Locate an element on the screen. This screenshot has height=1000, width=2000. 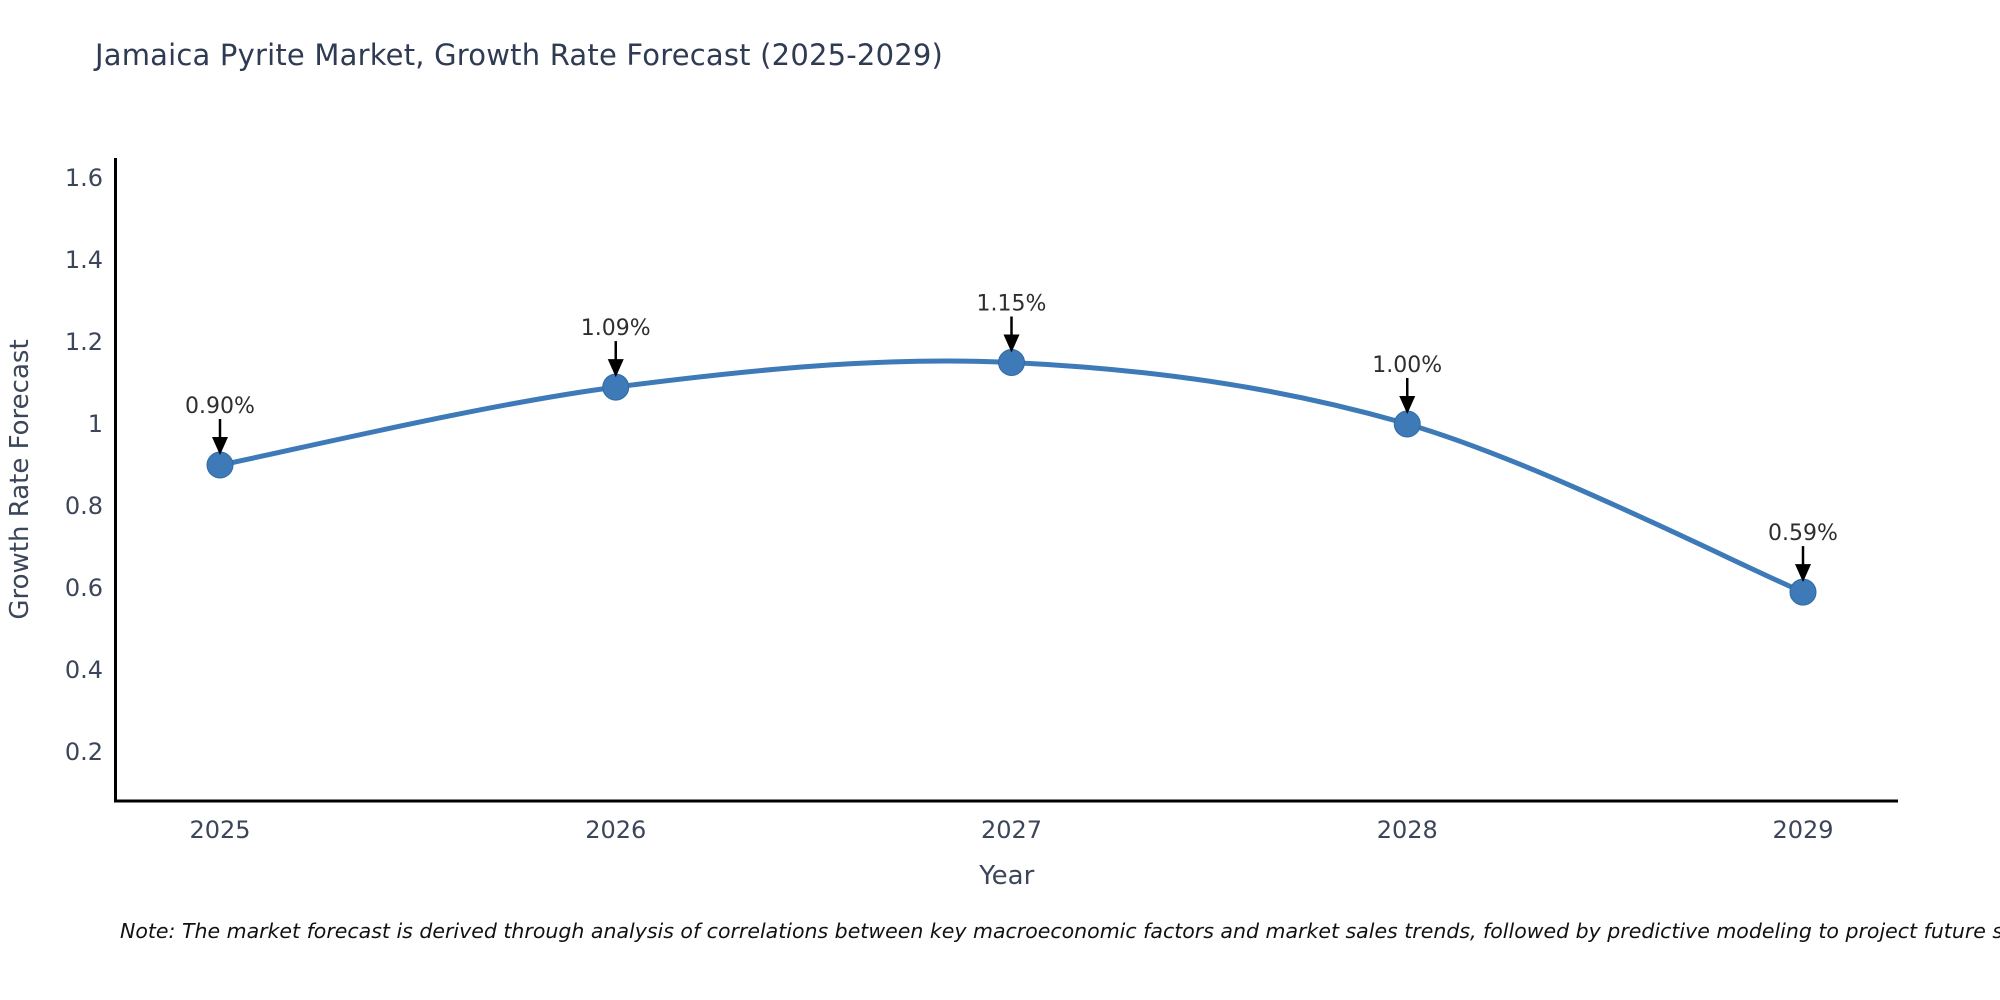
annotation-label: 0.59% is located at coordinates (1803, 533).